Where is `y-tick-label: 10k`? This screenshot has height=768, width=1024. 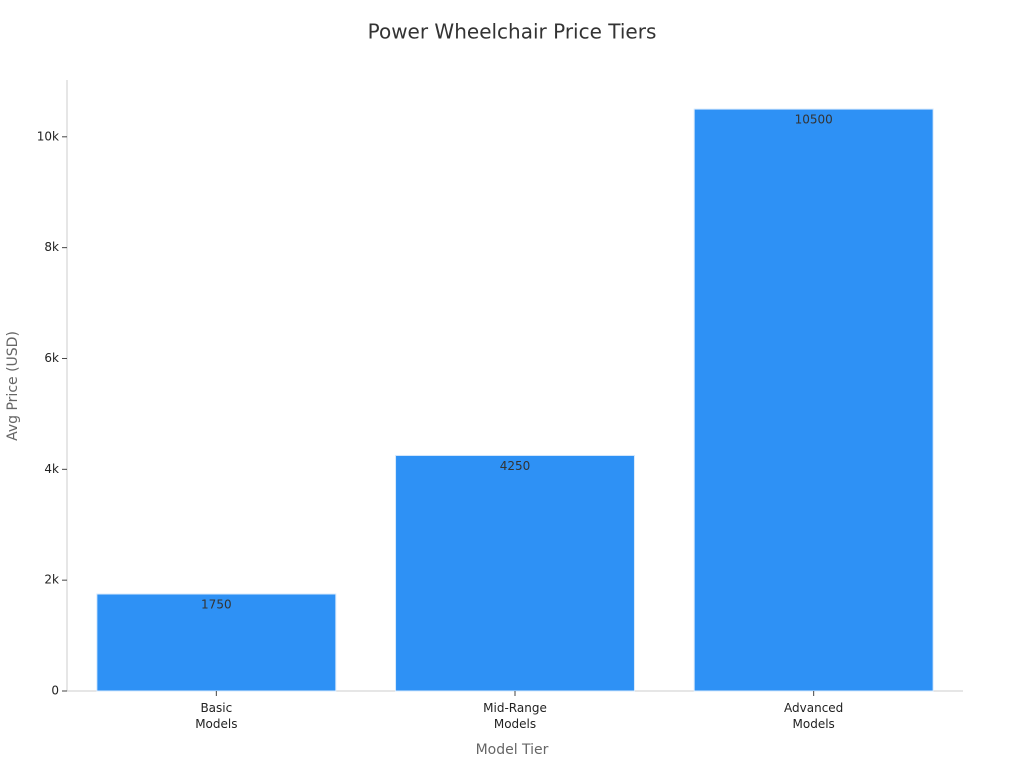 y-tick-label: 10k is located at coordinates (48, 136).